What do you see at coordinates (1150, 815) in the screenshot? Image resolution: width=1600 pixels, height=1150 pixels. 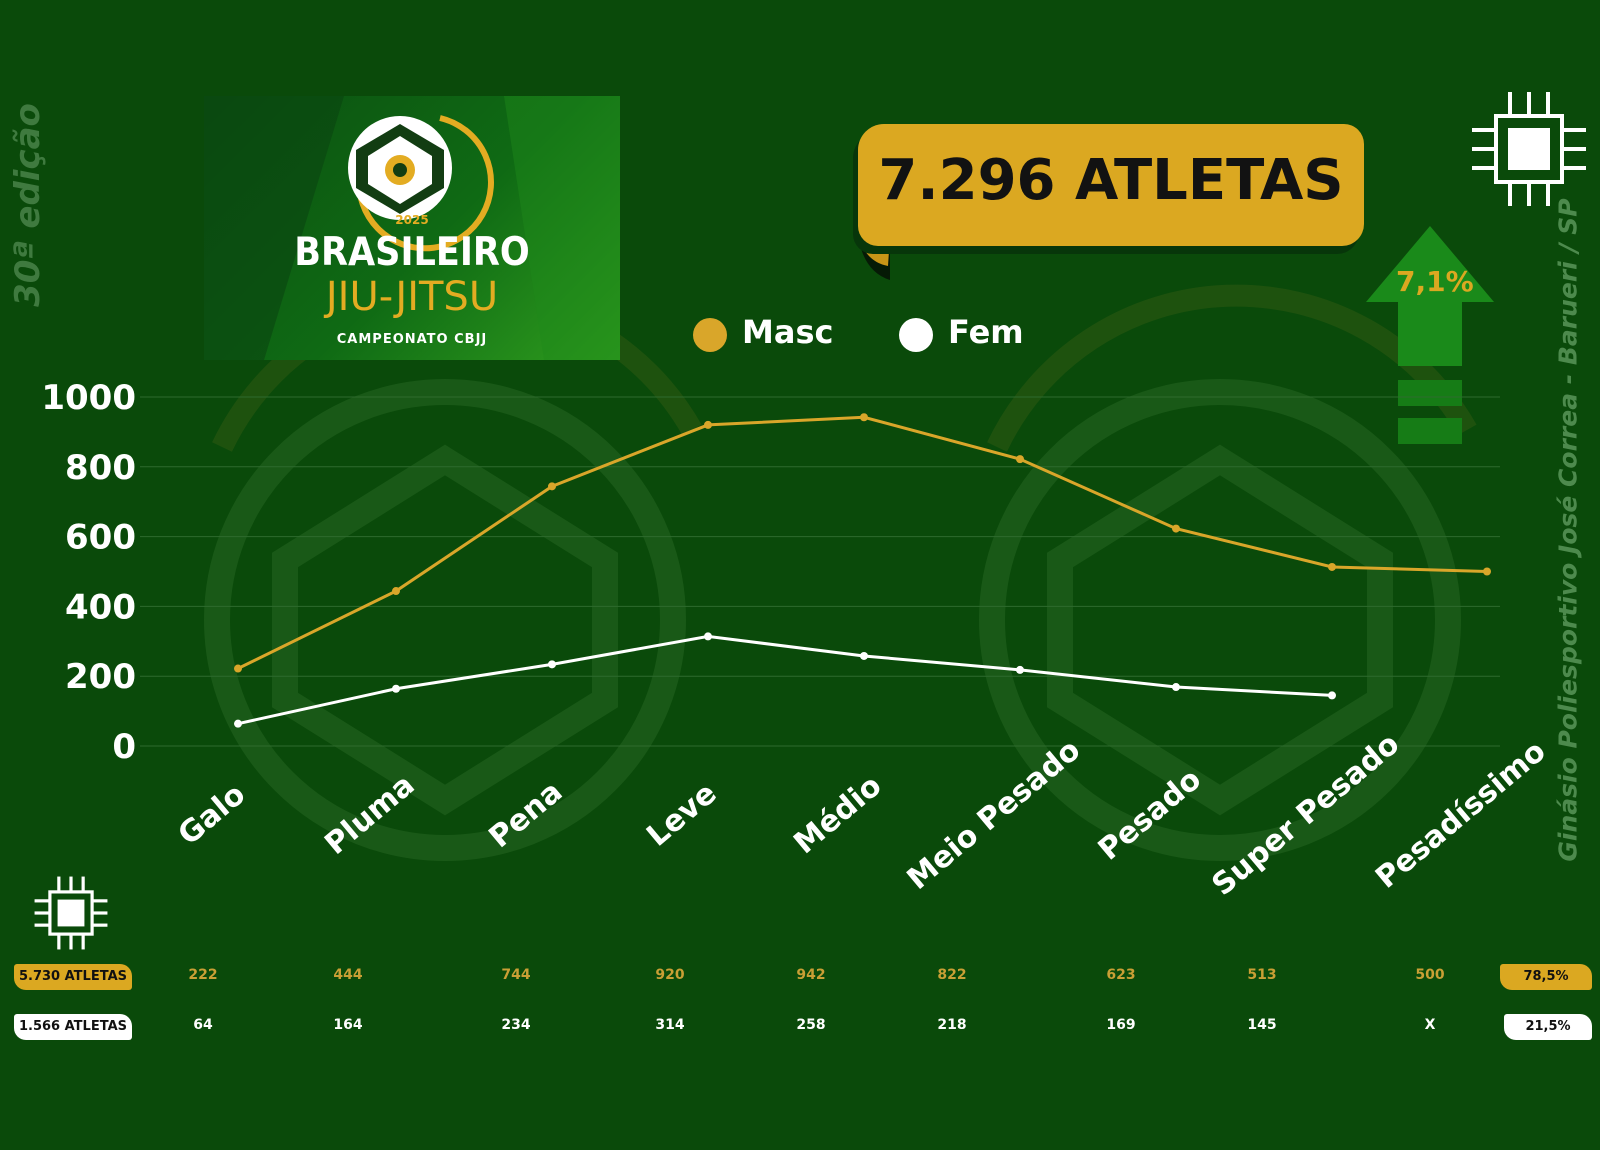 I see `x-category-label: Pesado` at bounding box center [1150, 815].